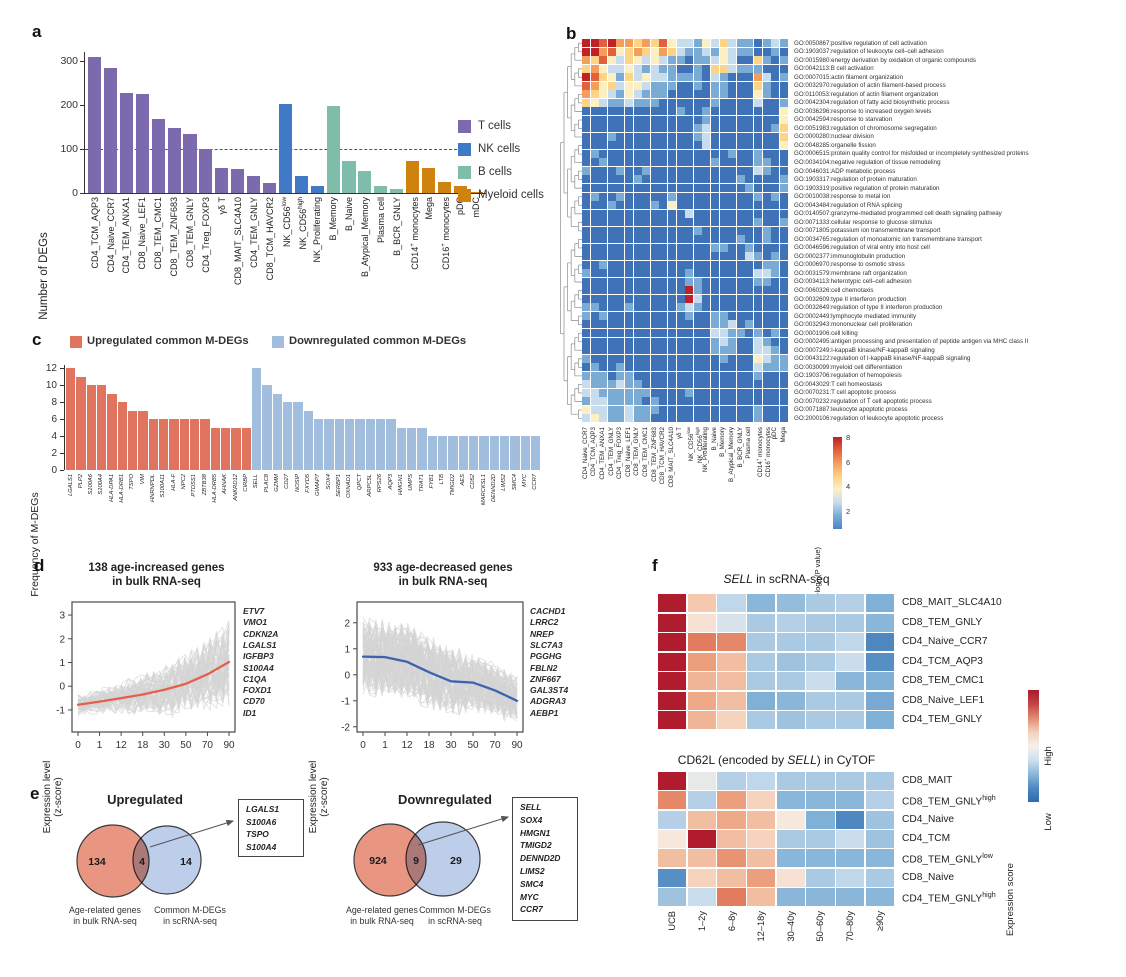 The width and height of the screenshot is (1126, 977). I want to click on c-legend-label: Upregulated common M-DEGs, so click(168, 341).